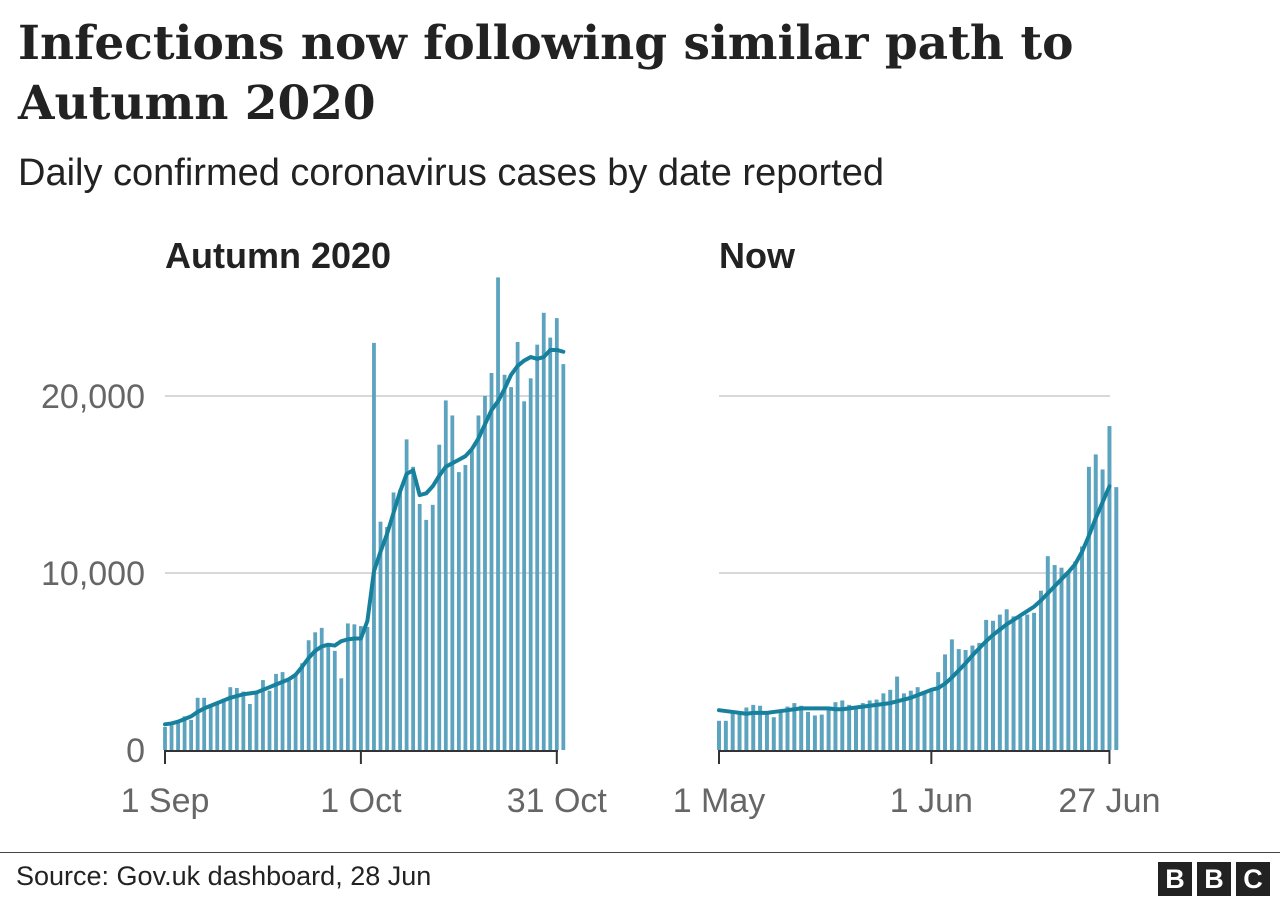  I want to click on logo-letter-b2: B, so click(1214, 879).